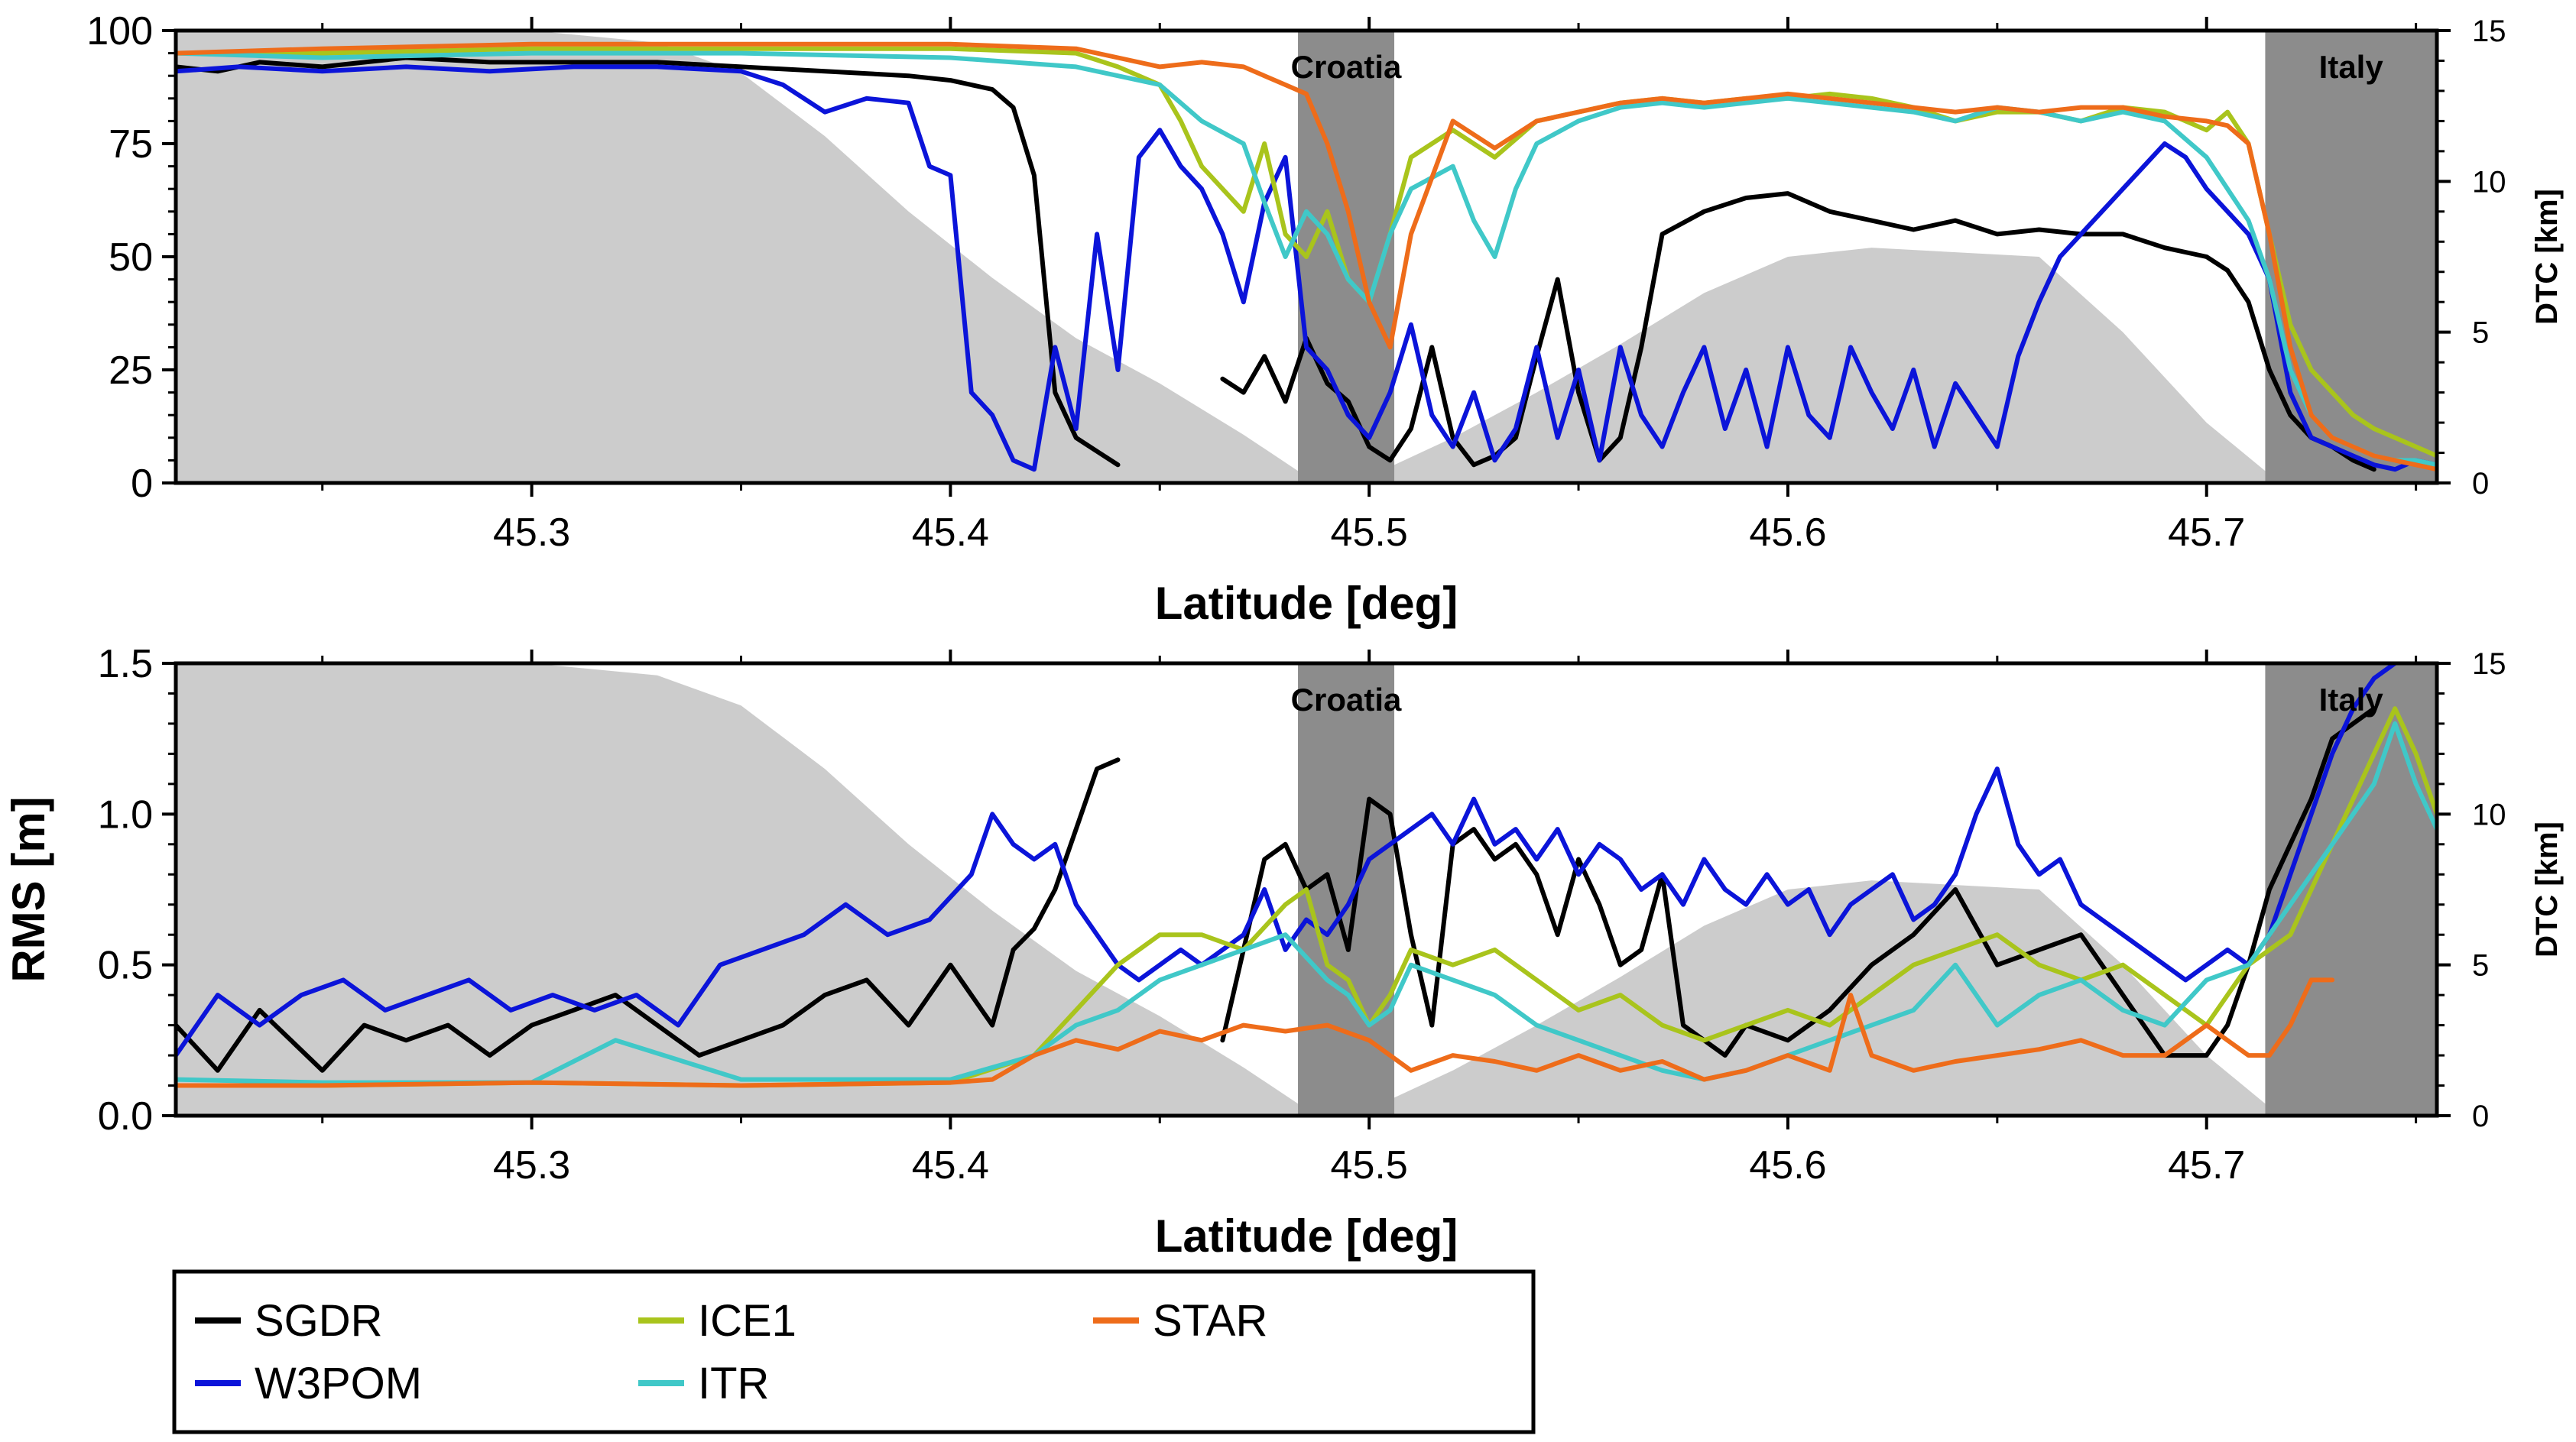  What do you see at coordinates (131, 370) in the screenshot?
I see `y-tick-label: 25` at bounding box center [131, 370].